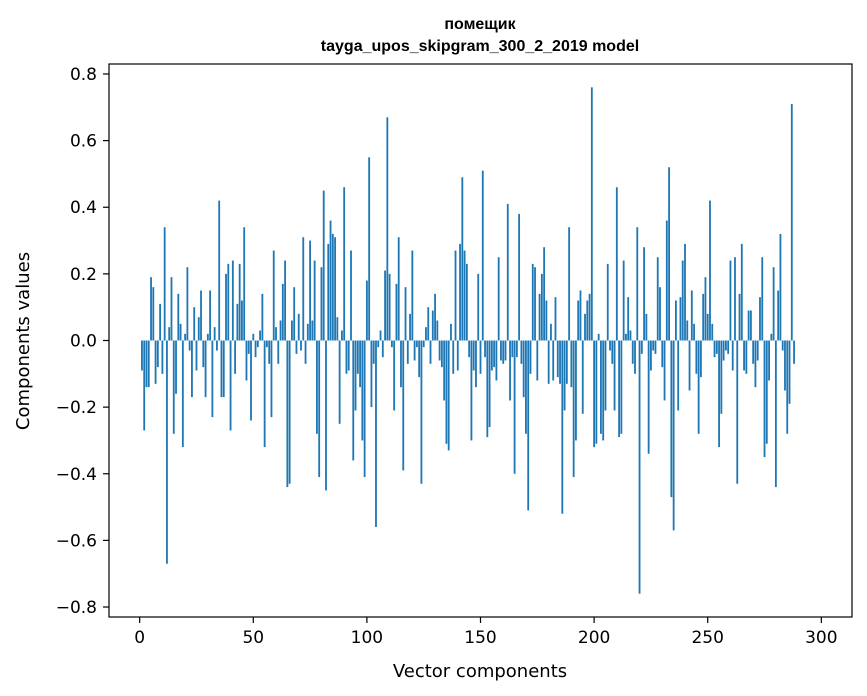 The image size is (867, 696). What do you see at coordinates (83, 342) in the screenshot?
I see `y-tick-label: 0.0` at bounding box center [83, 342].